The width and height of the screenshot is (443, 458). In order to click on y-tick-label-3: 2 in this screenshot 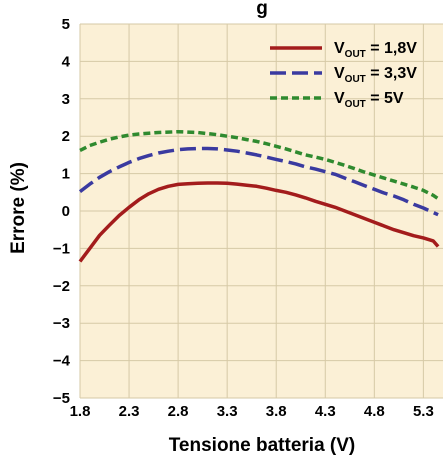, I will do `click(66, 136)`.